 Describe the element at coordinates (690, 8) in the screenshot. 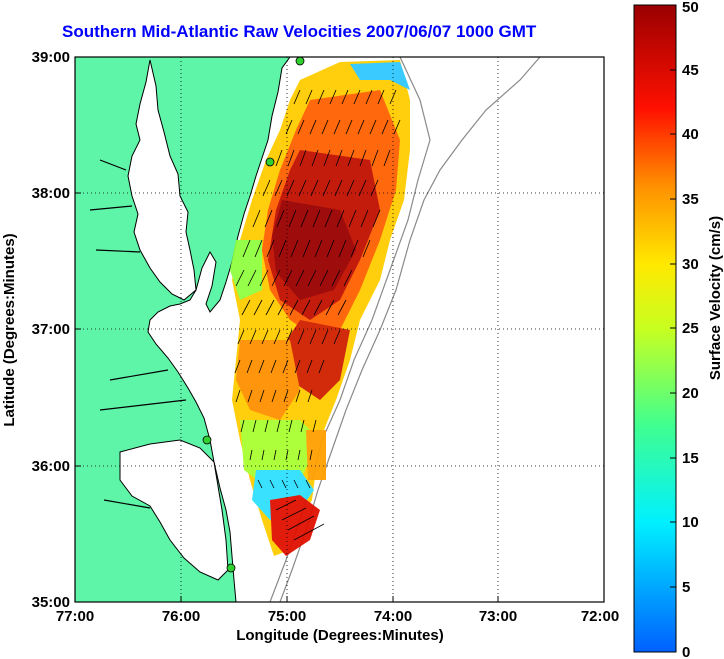

I see `colorbar-tick-label: 50` at that location.